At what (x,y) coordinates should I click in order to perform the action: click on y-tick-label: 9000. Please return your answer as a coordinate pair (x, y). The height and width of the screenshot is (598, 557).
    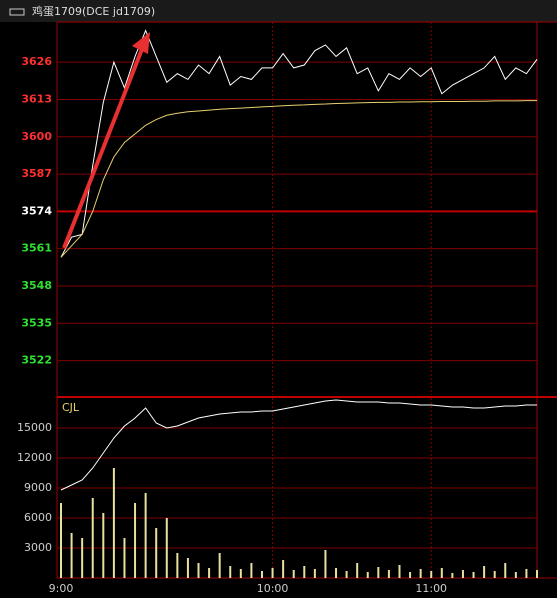
    Looking at the image, I should click on (38, 487).